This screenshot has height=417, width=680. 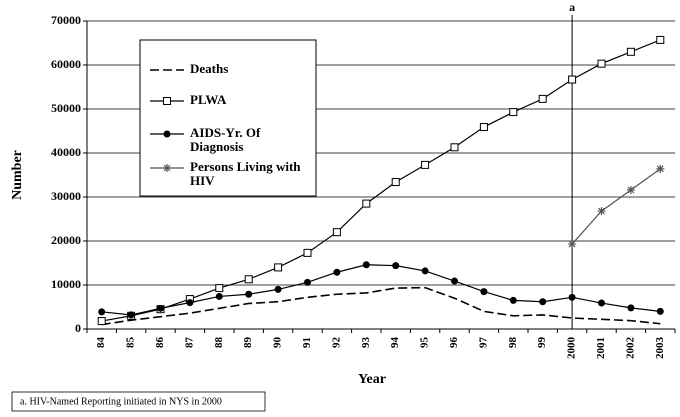 I want to click on x-tick-label: 98, so click(x=513, y=343).